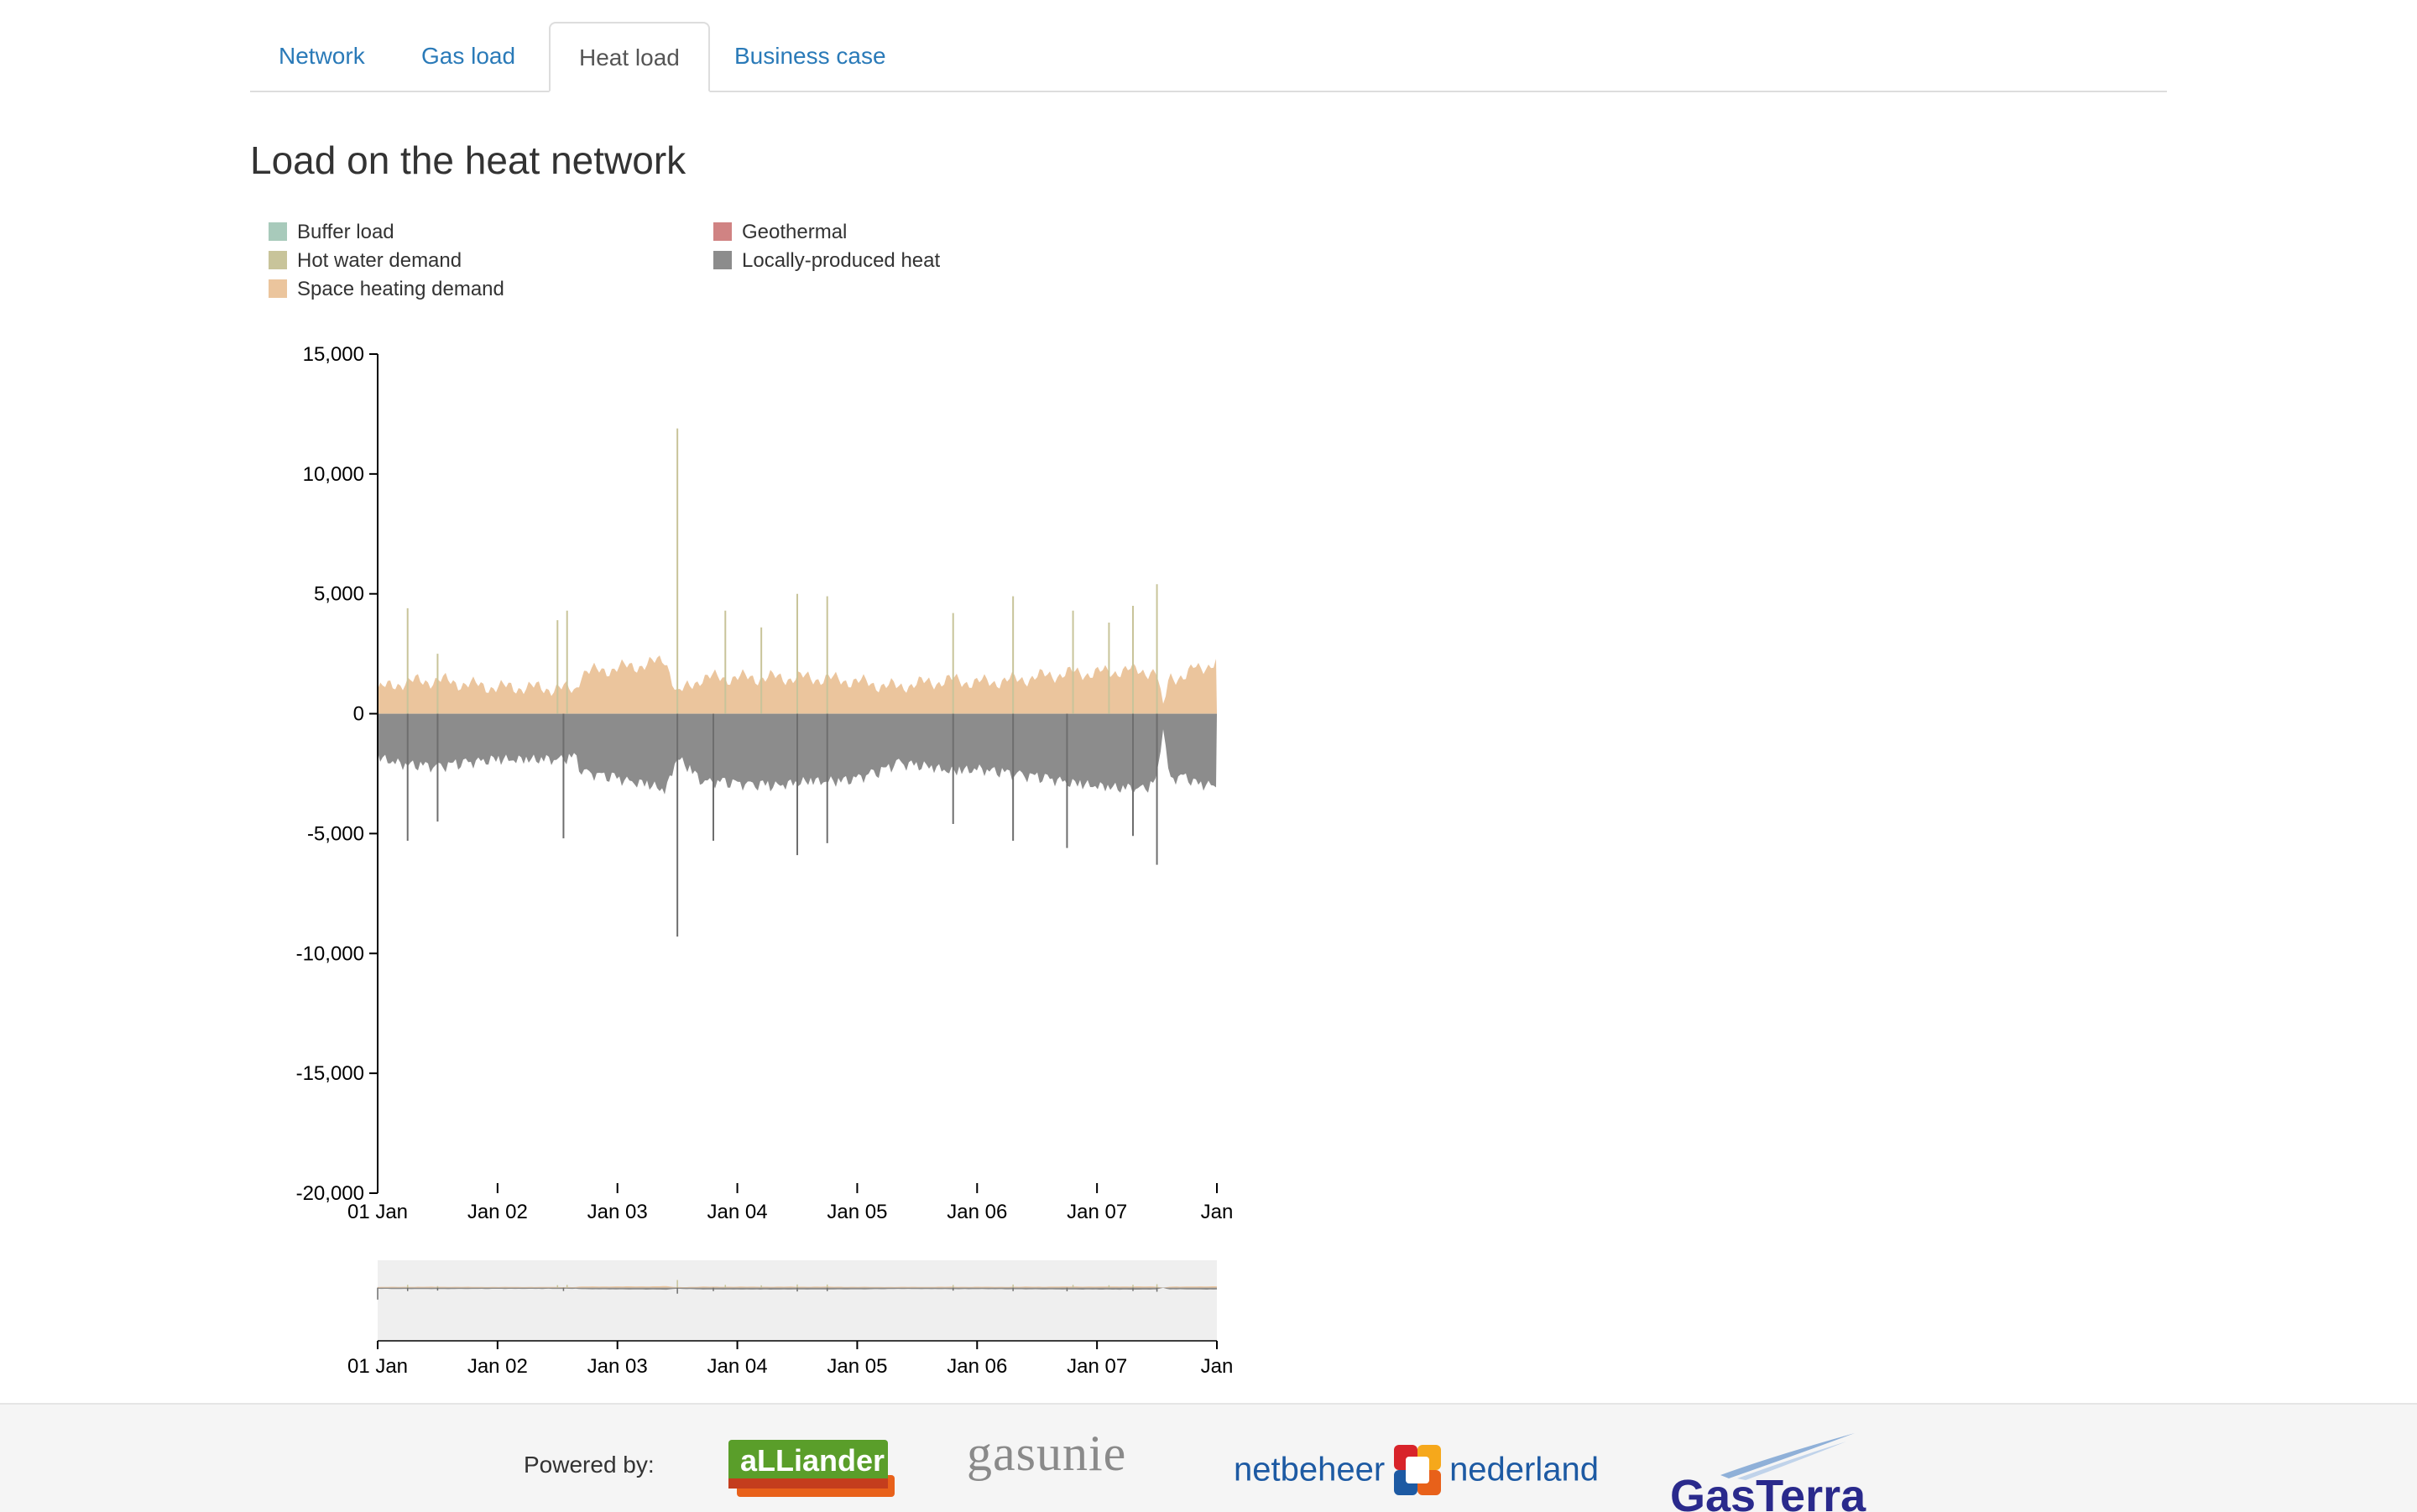 The width and height of the screenshot is (2417, 1512). Describe the element at coordinates (810, 56) in the screenshot. I see `tab-business-case: Business case` at that location.